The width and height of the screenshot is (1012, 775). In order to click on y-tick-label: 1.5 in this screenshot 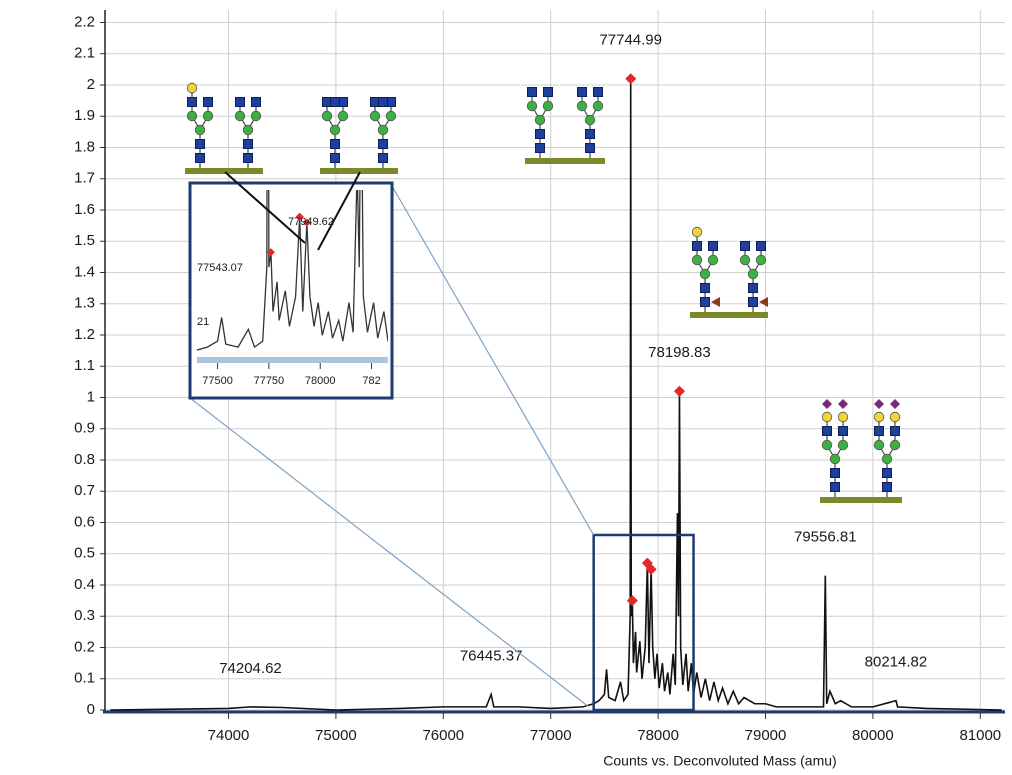, I will do `click(84, 240)`.